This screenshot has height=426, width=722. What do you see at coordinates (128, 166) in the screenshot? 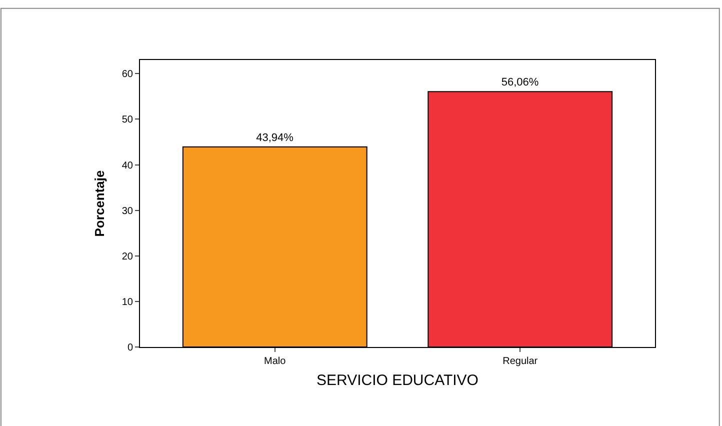
I see `y-tick-label: 40` at bounding box center [128, 166].